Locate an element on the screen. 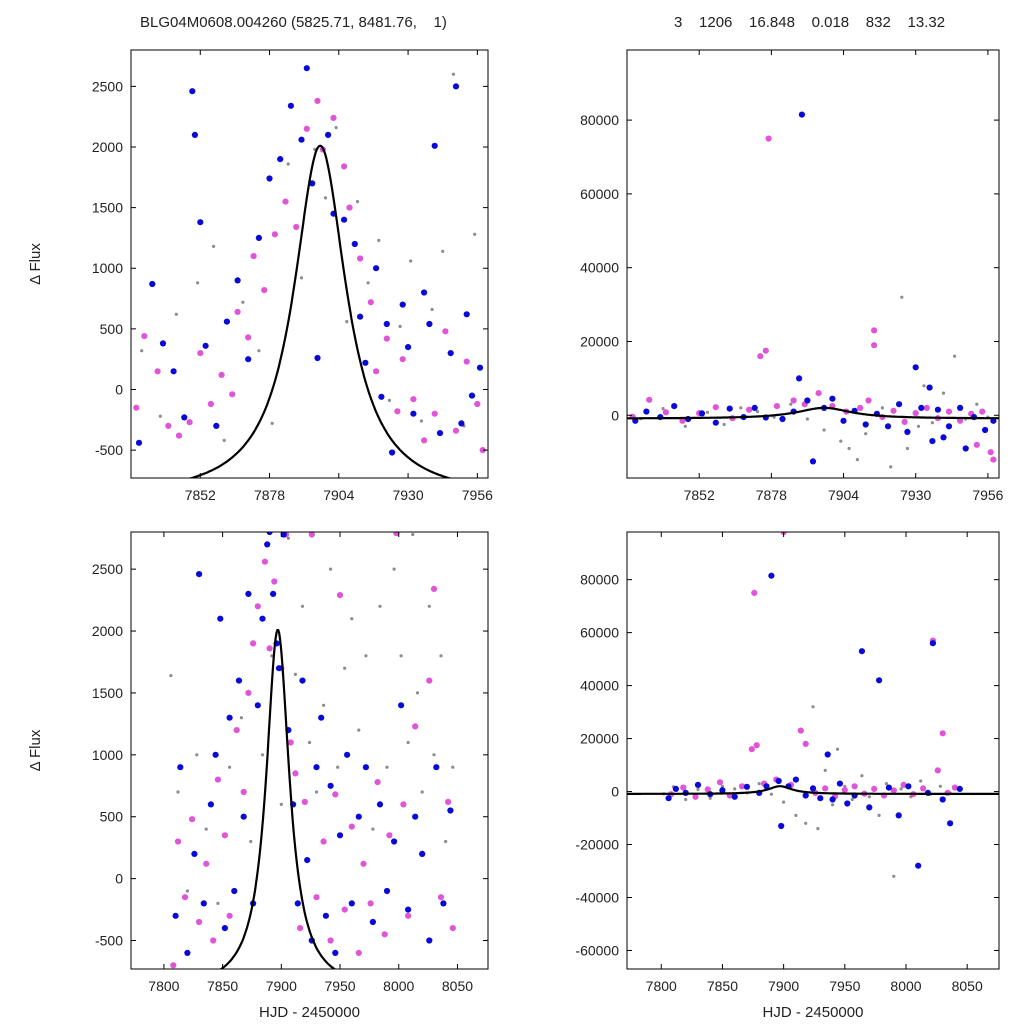 The height and width of the screenshot is (1024, 1024). y-tick-label: 60000 is located at coordinates (599, 633).